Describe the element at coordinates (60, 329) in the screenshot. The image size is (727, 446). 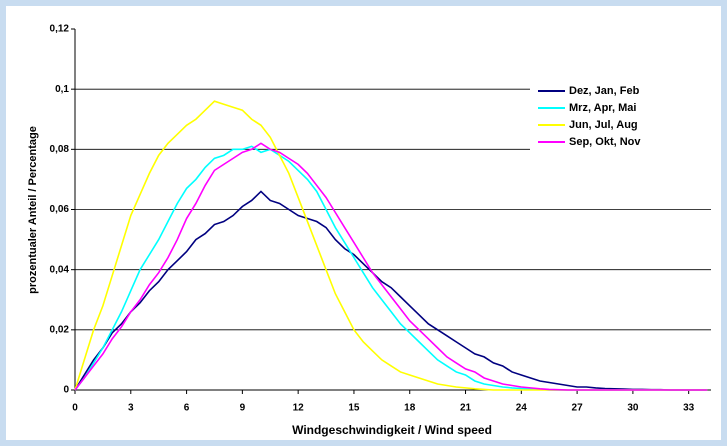
I see `y-tick-label: 0,02` at that location.